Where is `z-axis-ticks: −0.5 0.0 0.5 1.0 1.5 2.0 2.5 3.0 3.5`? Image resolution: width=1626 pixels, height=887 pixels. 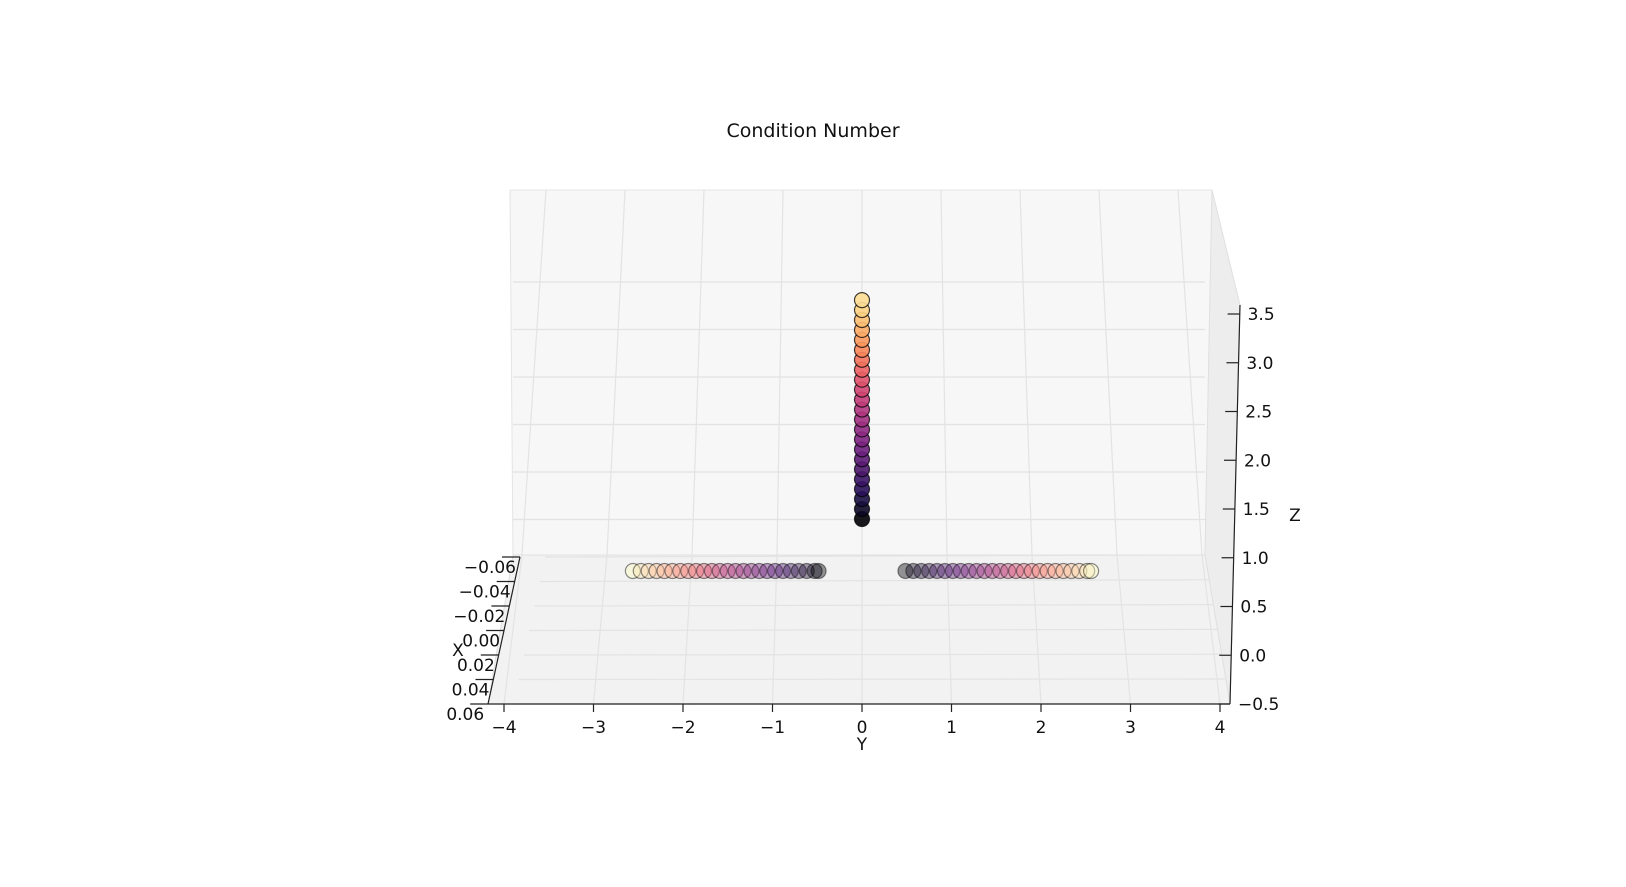 z-axis-ticks: −0.5 0.0 0.5 1.0 1.5 2.0 2.5 3.0 3.5 is located at coordinates (1248, 510).